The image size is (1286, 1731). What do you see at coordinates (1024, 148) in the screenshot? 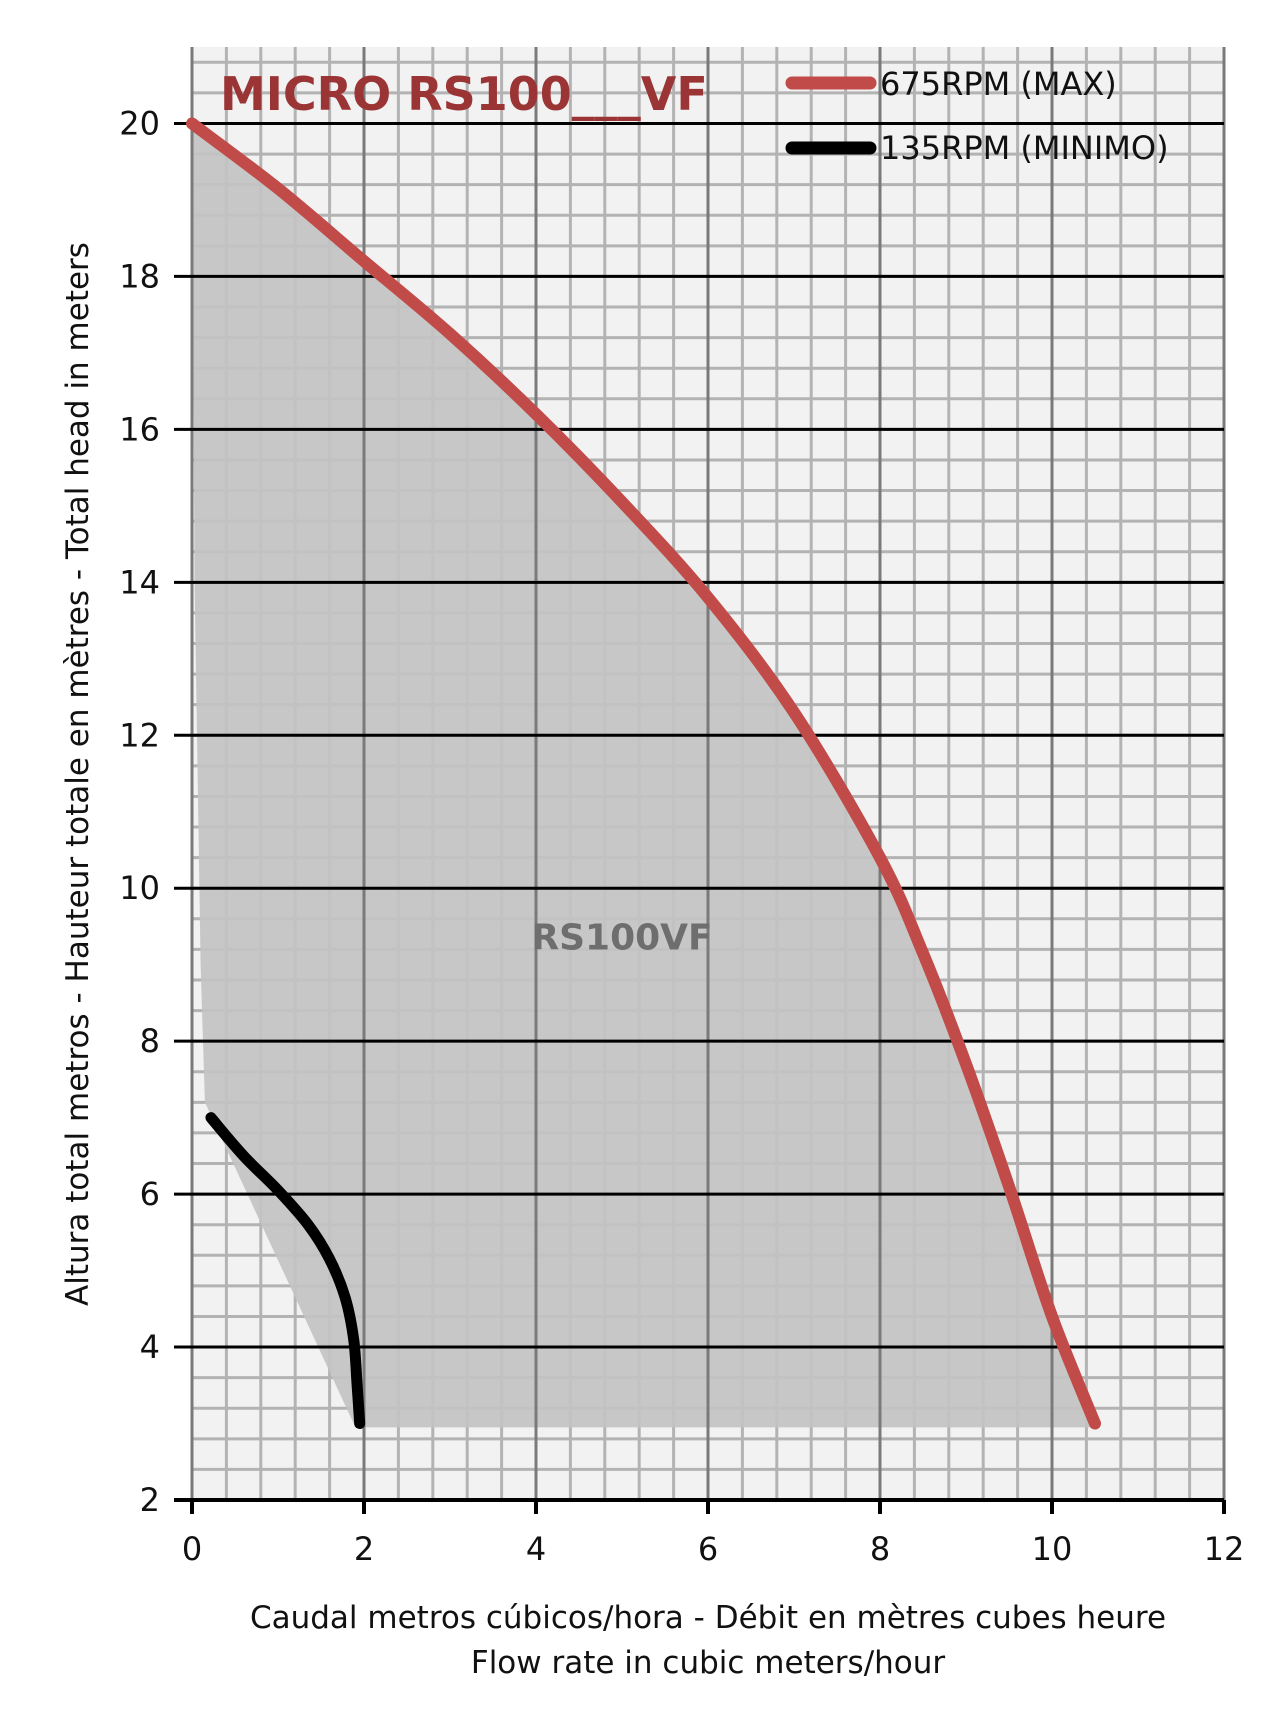
I see `legend-label-min: 135RPM (MINIMO)` at bounding box center [1024, 148].